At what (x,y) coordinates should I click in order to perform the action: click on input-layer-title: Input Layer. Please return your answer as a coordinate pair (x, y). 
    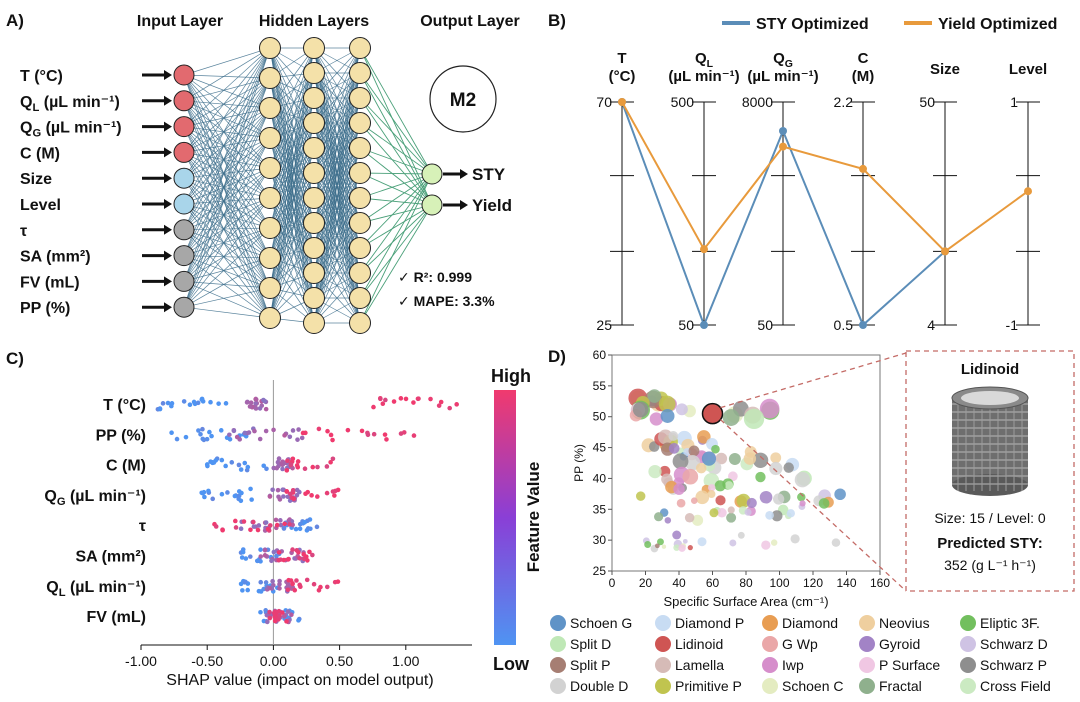
    Looking at the image, I should click on (180, 21).